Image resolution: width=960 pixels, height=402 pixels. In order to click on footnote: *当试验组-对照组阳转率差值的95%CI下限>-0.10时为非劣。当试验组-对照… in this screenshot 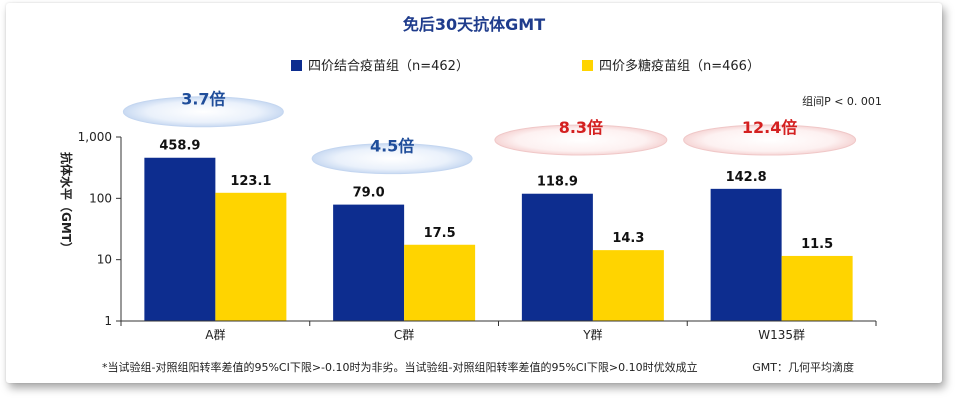, I will do `click(400, 367)`.